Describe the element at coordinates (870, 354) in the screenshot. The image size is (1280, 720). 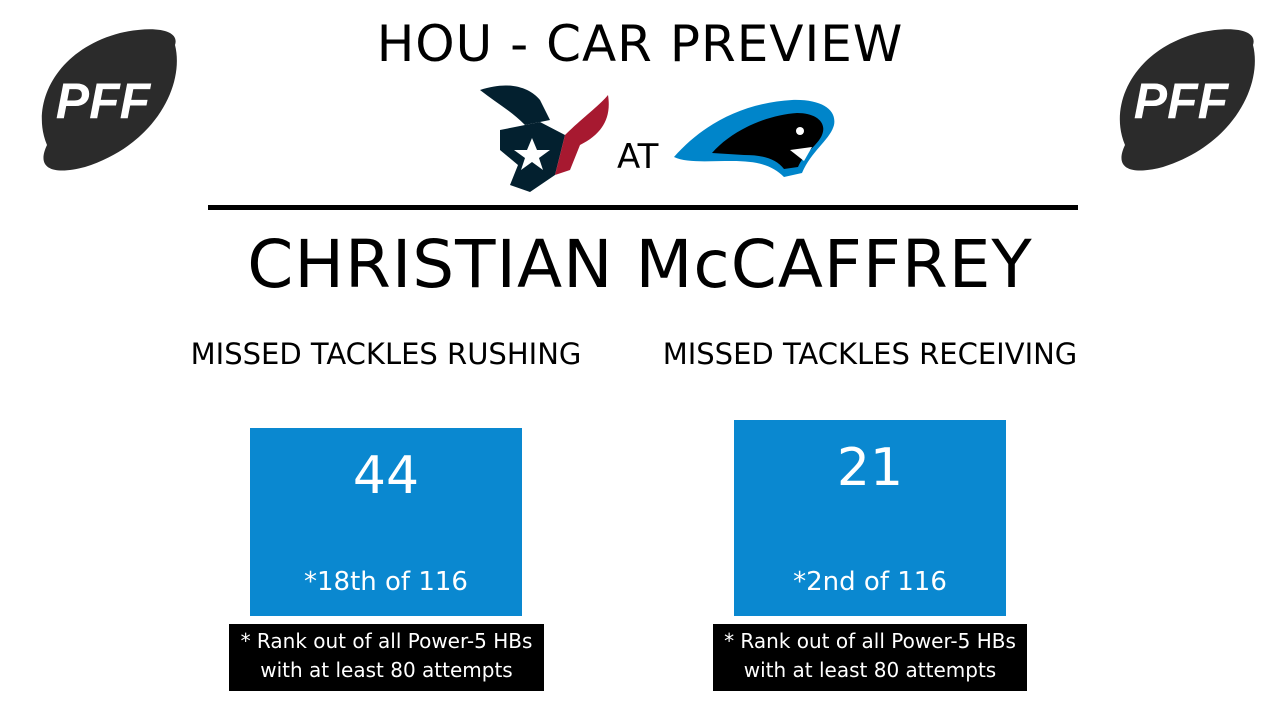
I see `stat-label-receiving: MISSED TACKLES RECEIVING` at that location.